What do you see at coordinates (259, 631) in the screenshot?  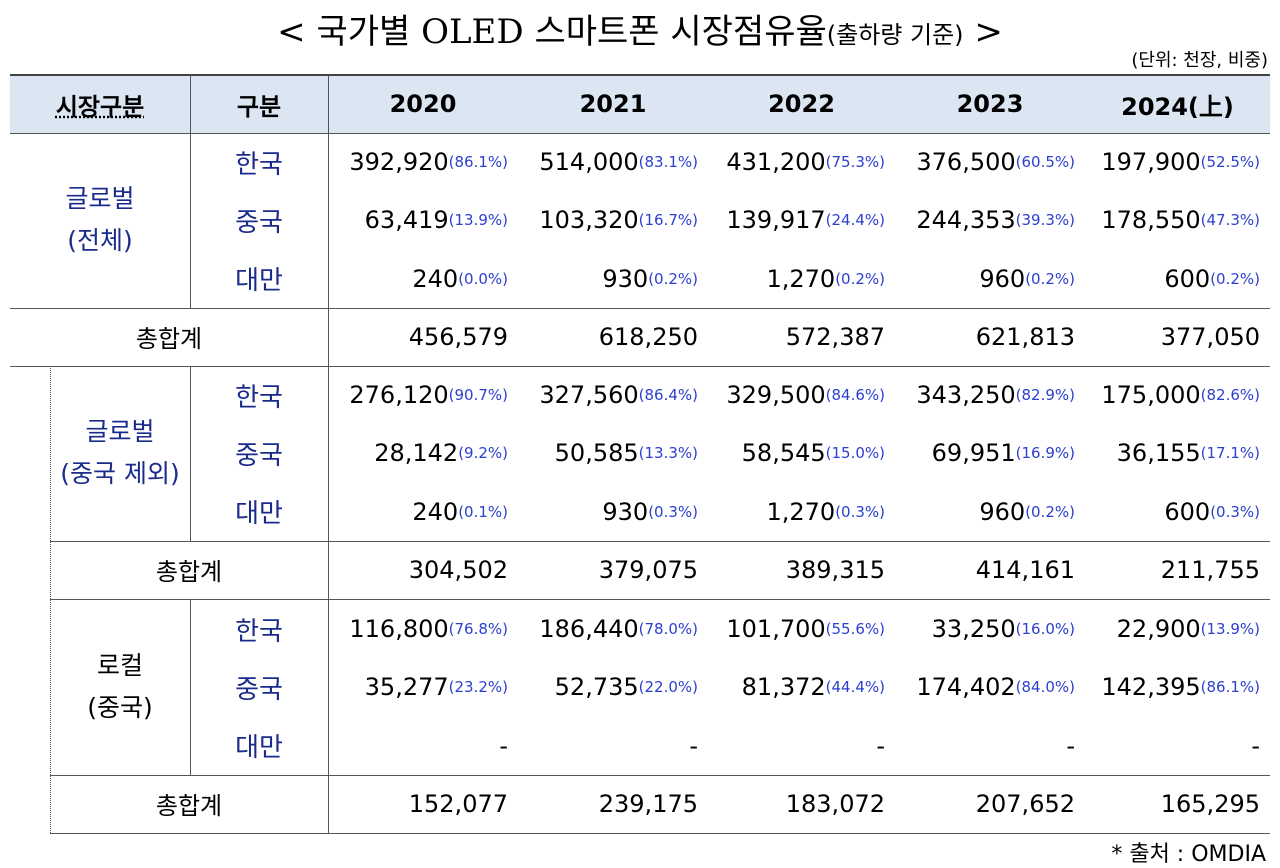 I see `country: 한국` at bounding box center [259, 631].